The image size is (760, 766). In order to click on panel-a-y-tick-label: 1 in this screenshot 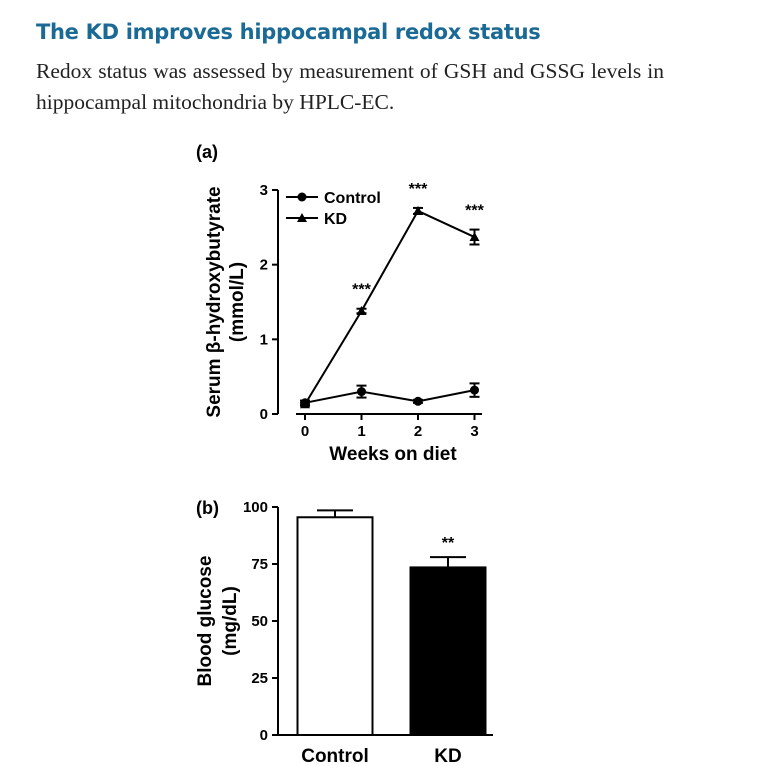, I will do `click(264, 339)`.